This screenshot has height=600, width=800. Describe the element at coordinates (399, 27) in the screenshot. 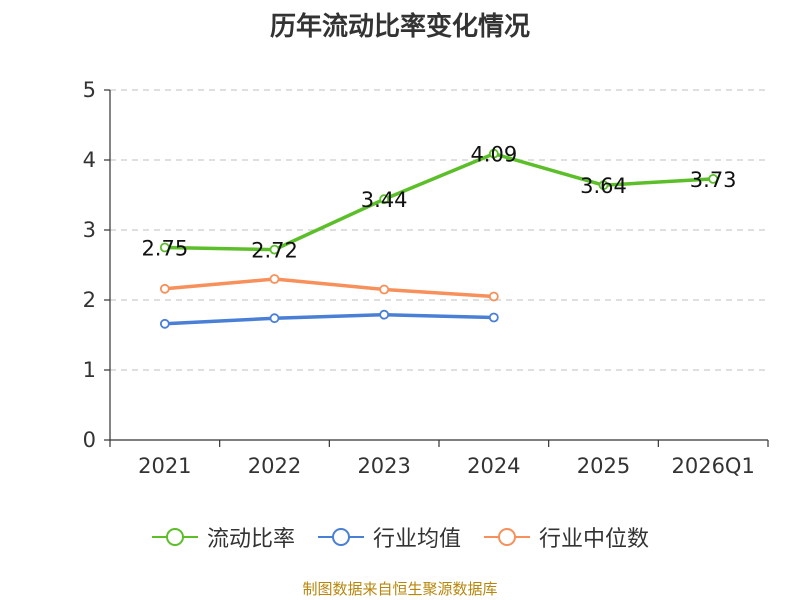

I see `chart-title: 历年流动比率变化情况` at that location.